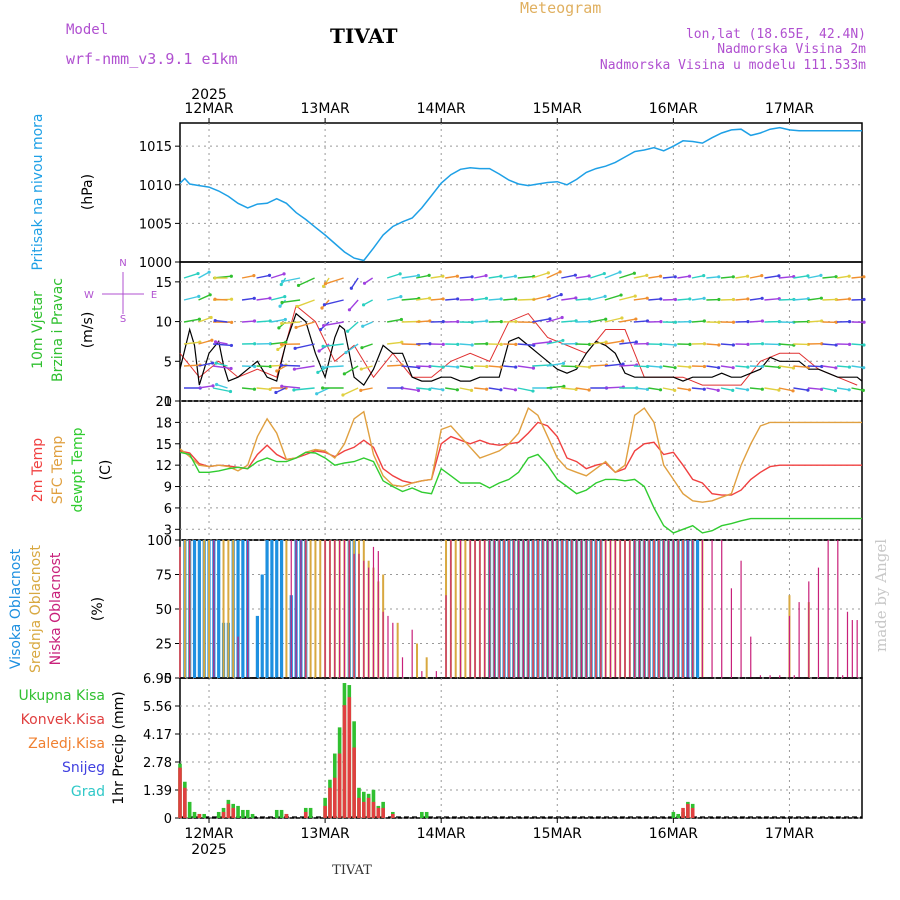 This screenshot has height=900, width=900. Describe the element at coordinates (157, 735) in the screenshot. I see `ytick-label-precip: 4.17` at that location.